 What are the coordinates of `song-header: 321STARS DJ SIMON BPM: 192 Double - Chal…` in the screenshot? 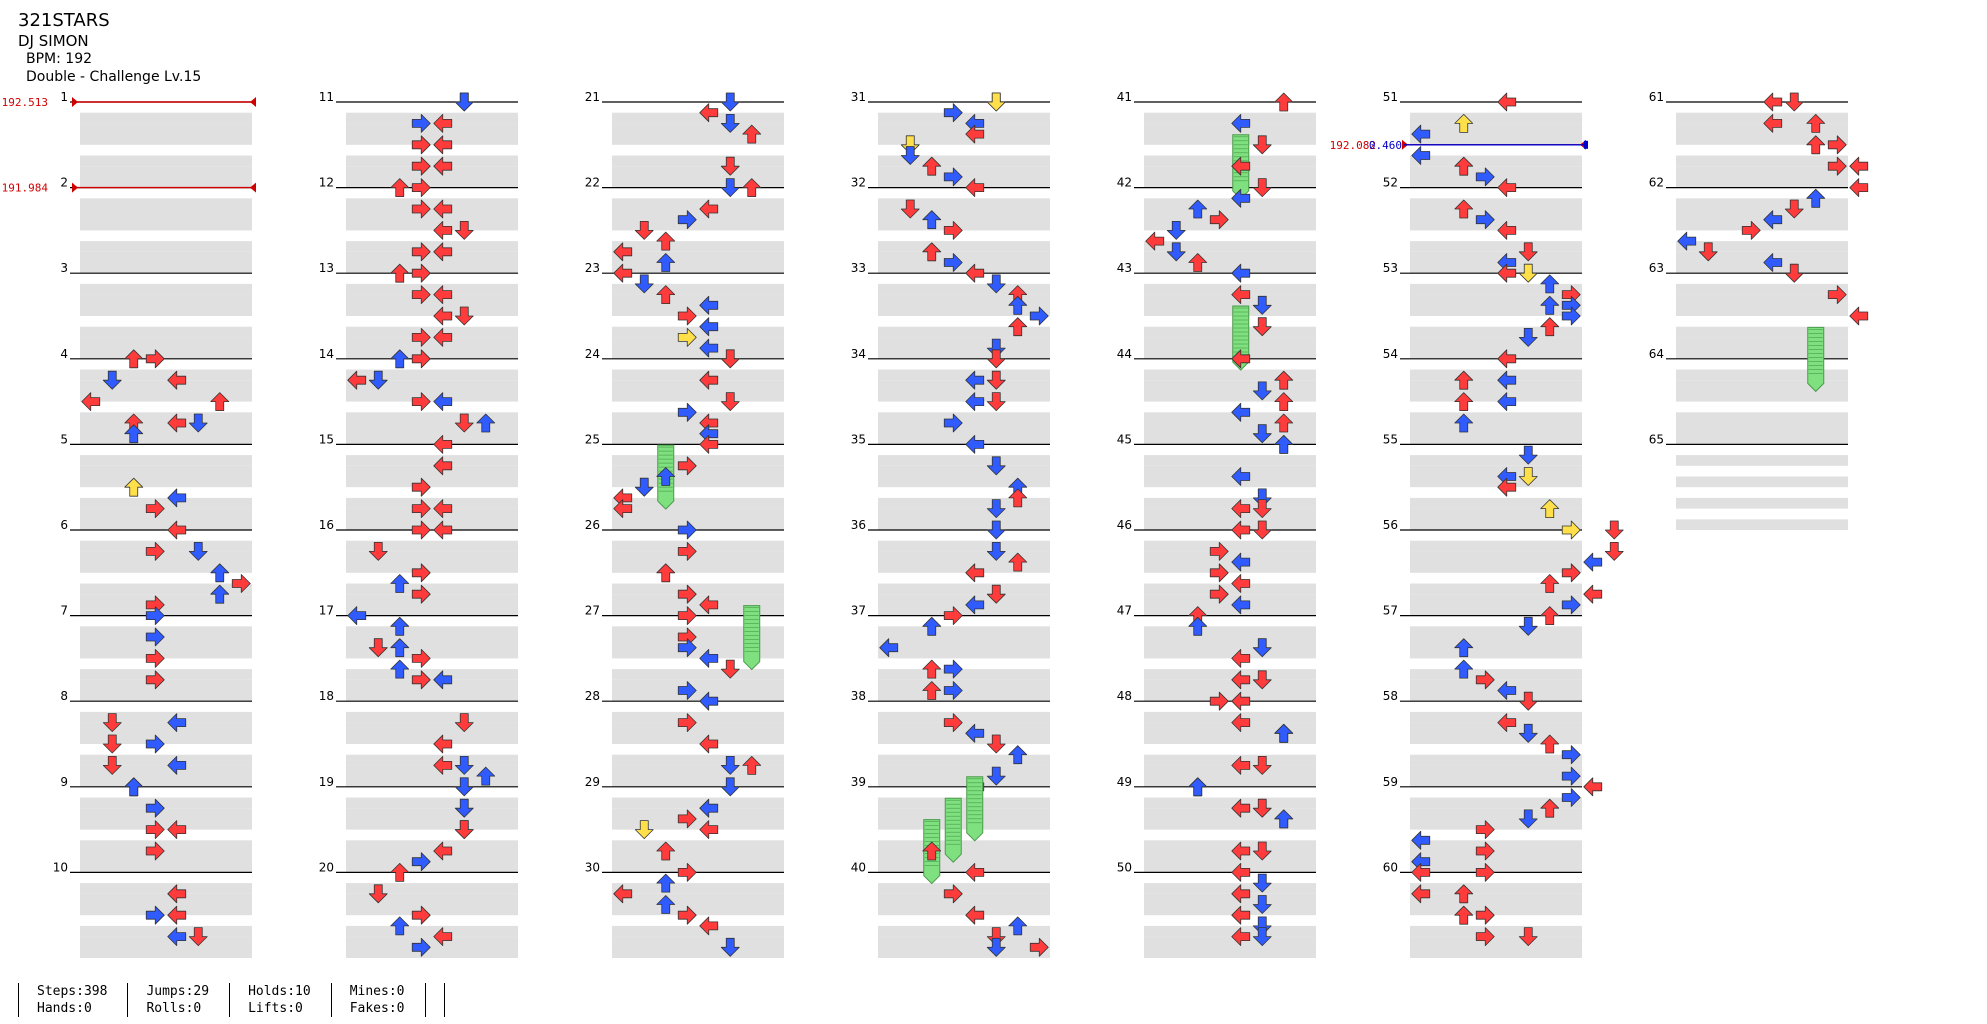 It's located at (109, 48).